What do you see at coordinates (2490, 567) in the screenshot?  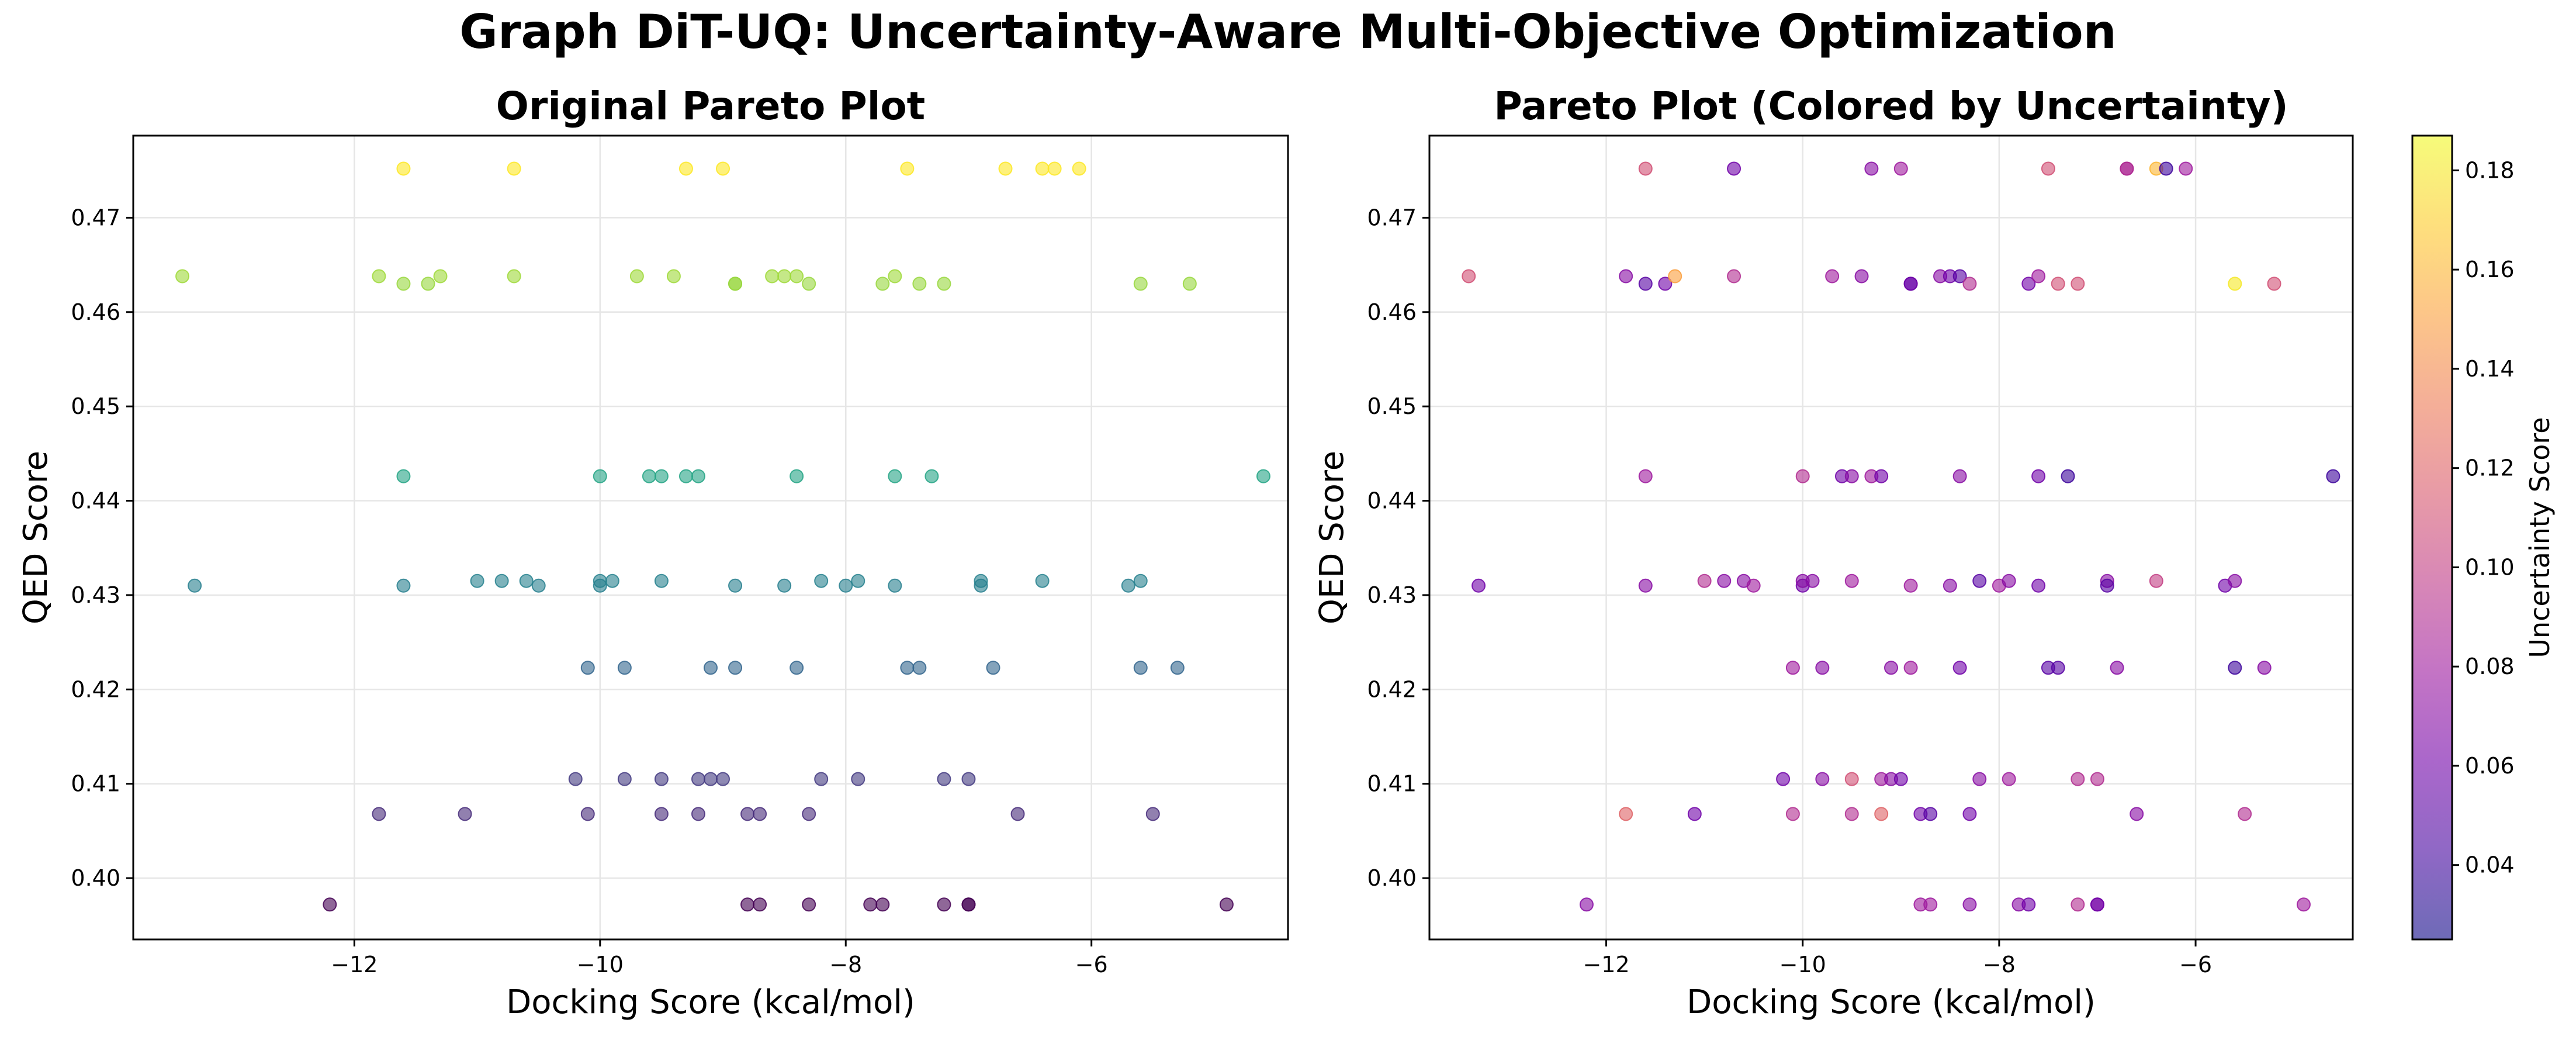 I see `colorbar-tick-label: 0.10` at bounding box center [2490, 567].